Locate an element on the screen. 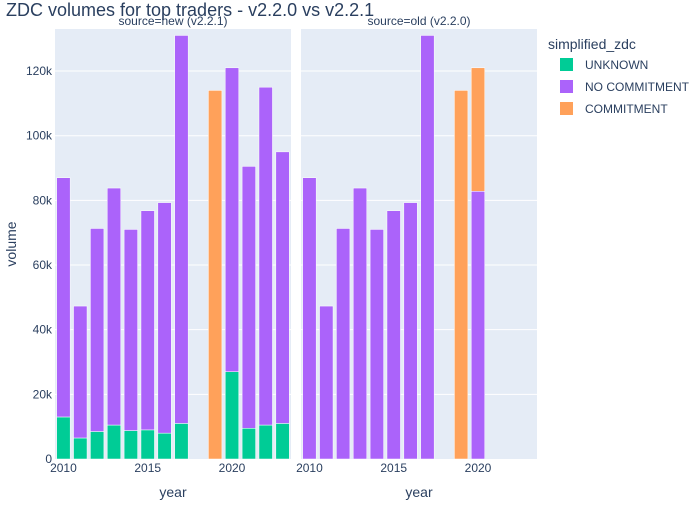  y-tick-label: 20k is located at coordinates (43, 394).